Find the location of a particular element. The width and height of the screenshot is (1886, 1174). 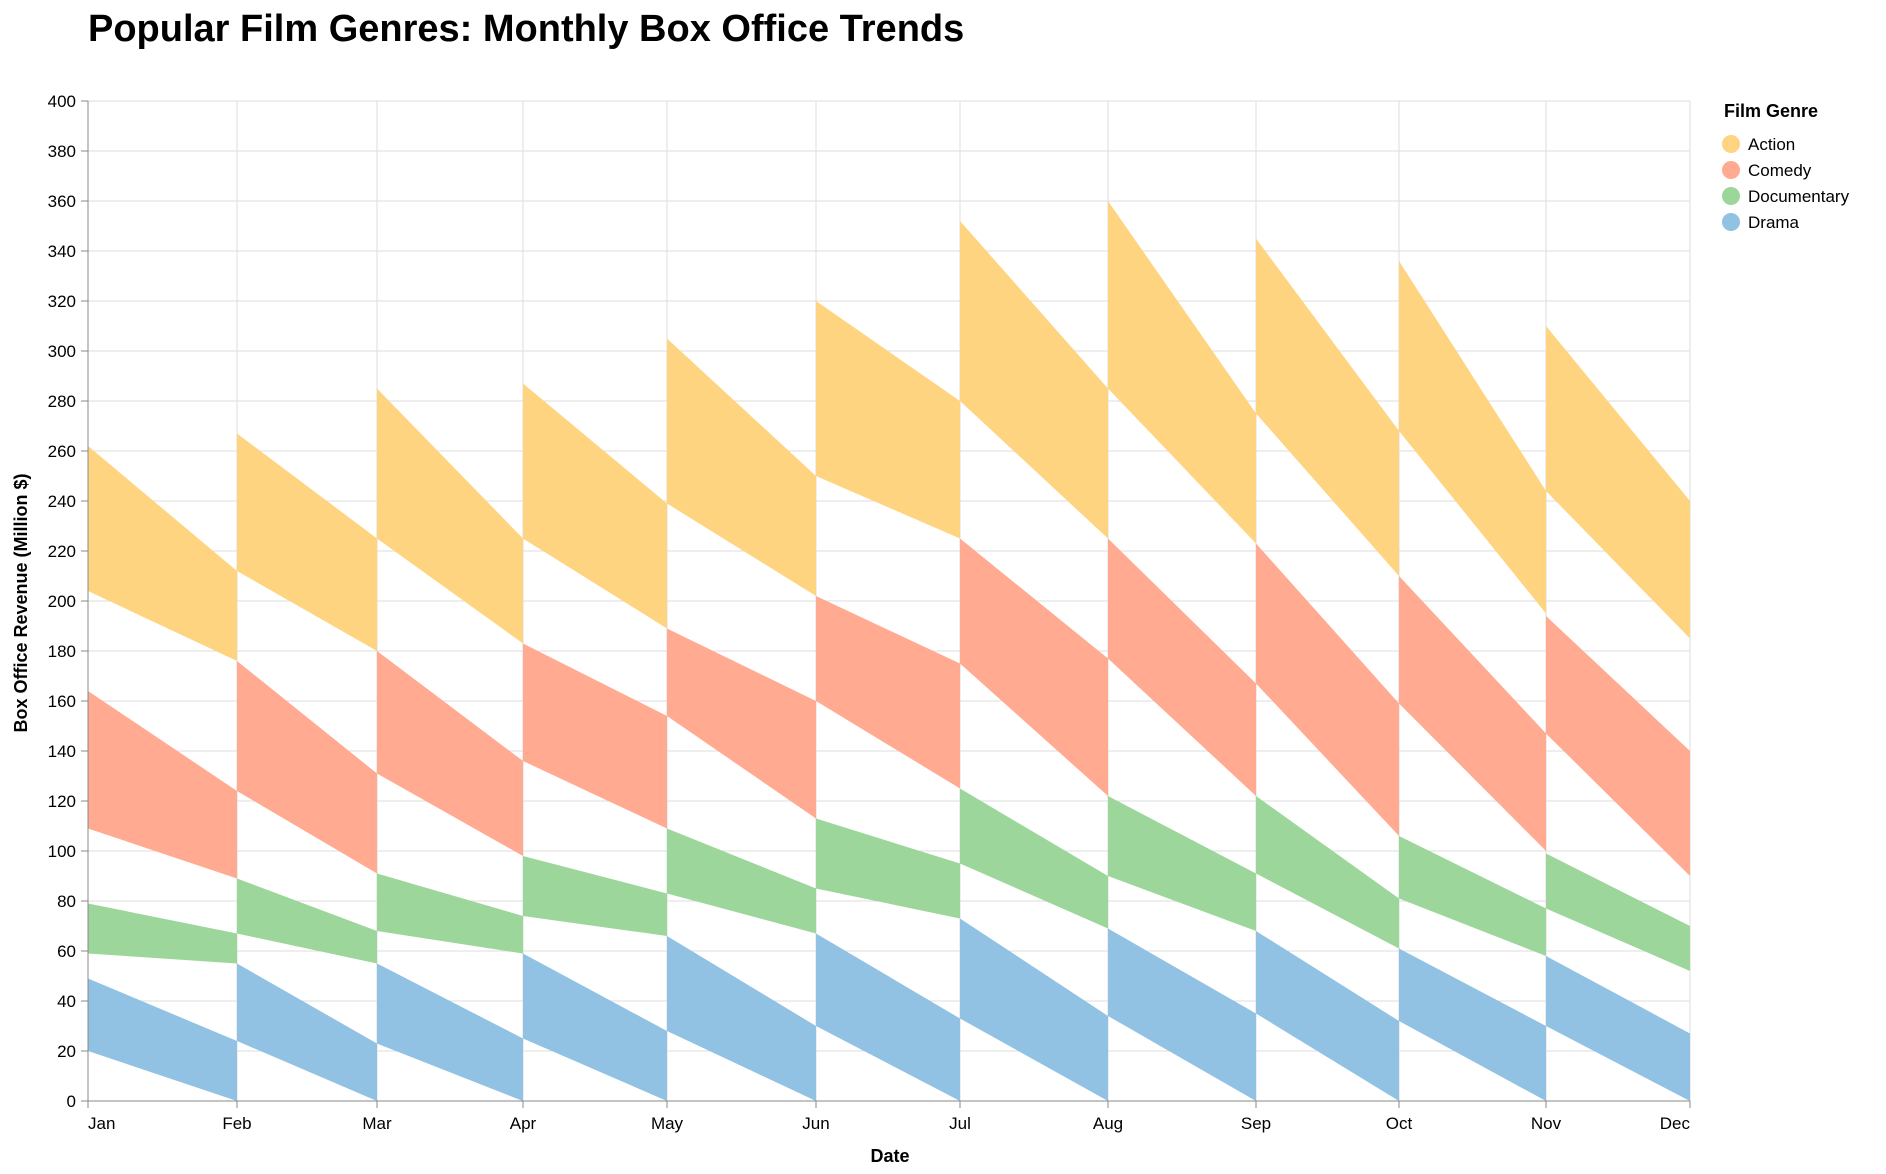

x-tick-label-jul: Jul is located at coordinates (960, 1123).